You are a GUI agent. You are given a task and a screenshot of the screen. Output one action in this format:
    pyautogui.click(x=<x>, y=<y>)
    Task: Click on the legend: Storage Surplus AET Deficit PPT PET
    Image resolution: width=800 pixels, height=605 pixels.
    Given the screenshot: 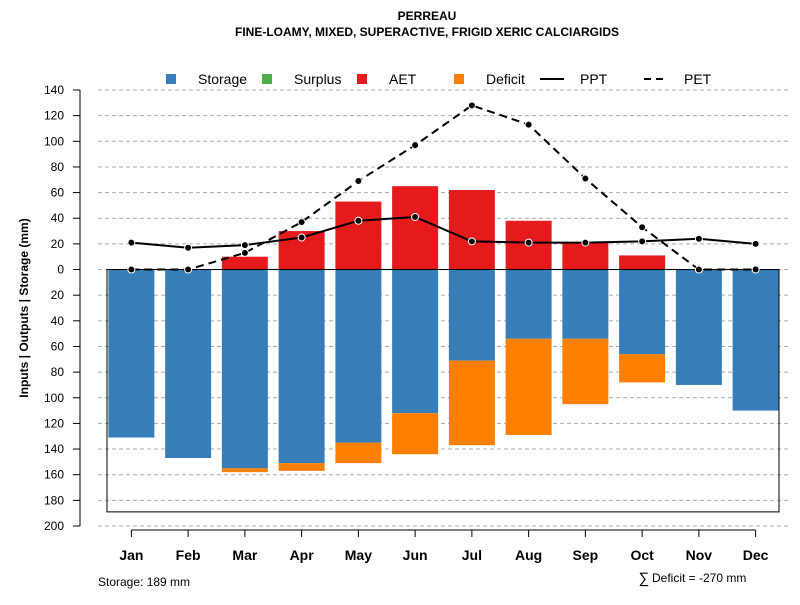 What is the action you would take?
    pyautogui.click(x=439, y=79)
    